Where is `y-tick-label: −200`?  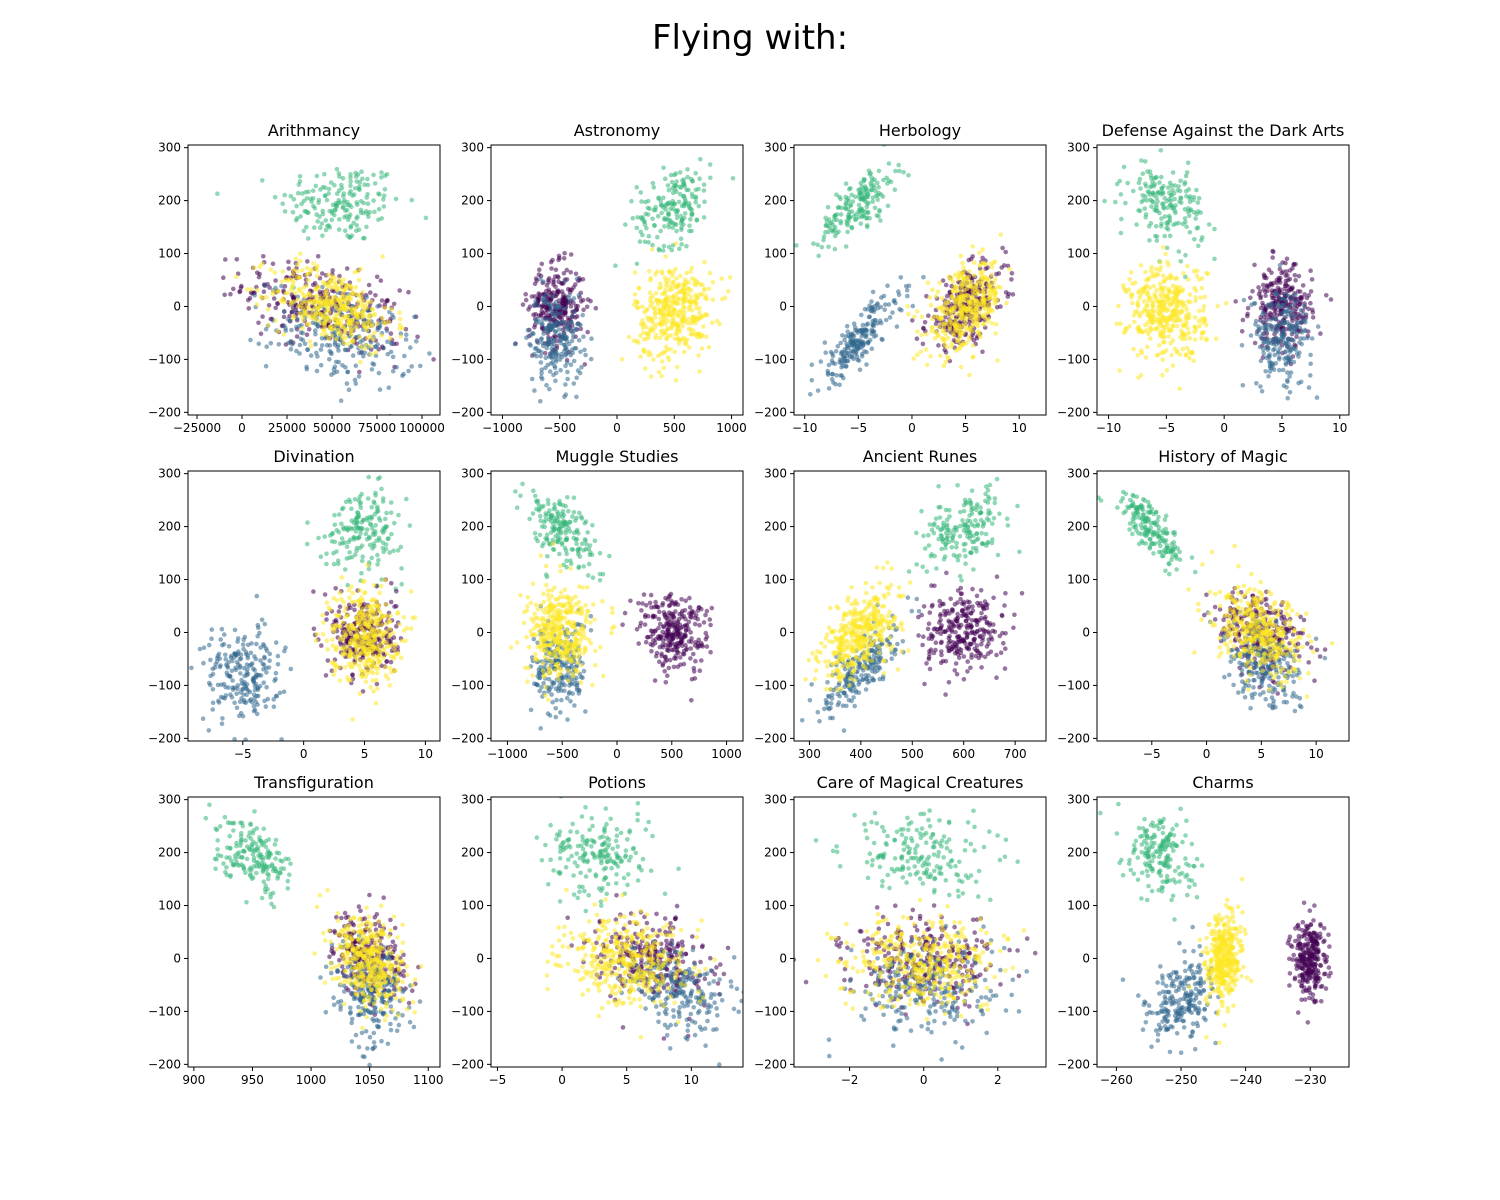 y-tick-label: −200 is located at coordinates (1073, 412).